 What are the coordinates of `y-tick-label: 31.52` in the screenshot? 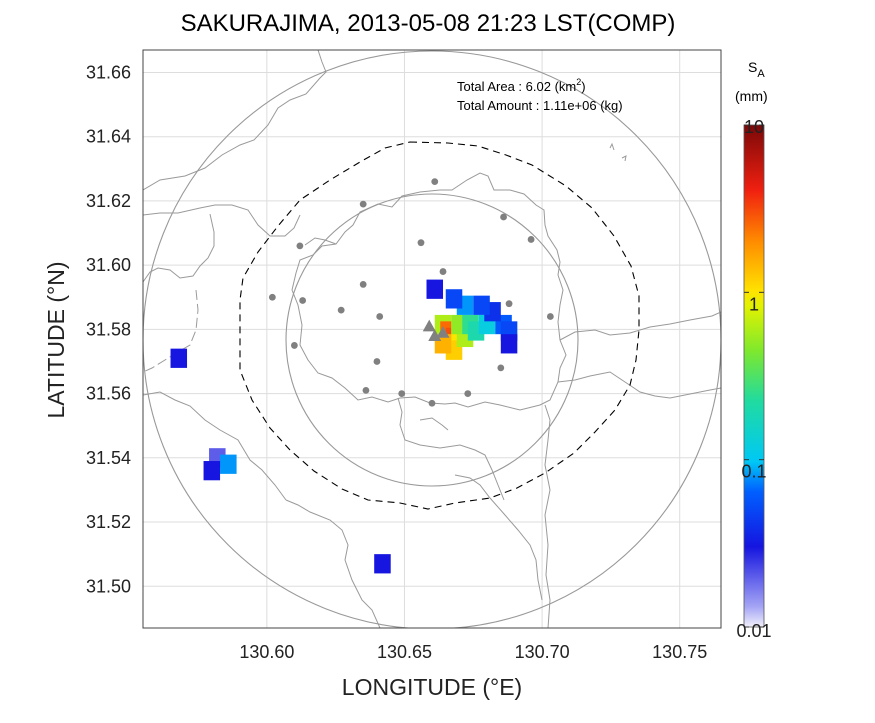 It's located at (108, 522).